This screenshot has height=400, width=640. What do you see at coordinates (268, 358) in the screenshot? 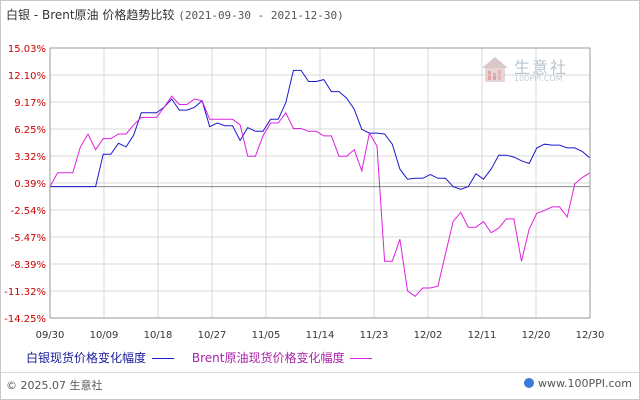
I see `legend-label-brent: Brent原油现货价格变化幅度` at bounding box center [268, 358].